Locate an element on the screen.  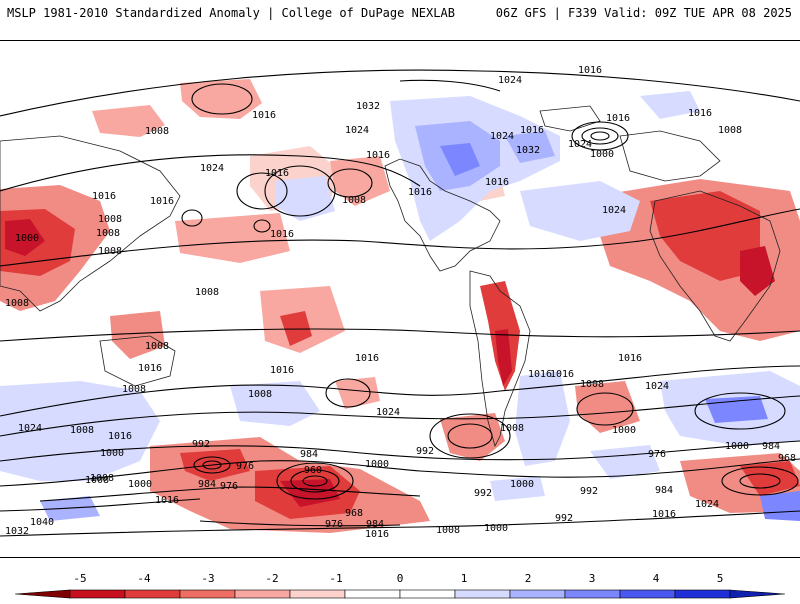
colorbar-tick-label: 0 is located at coordinates (400, 578).